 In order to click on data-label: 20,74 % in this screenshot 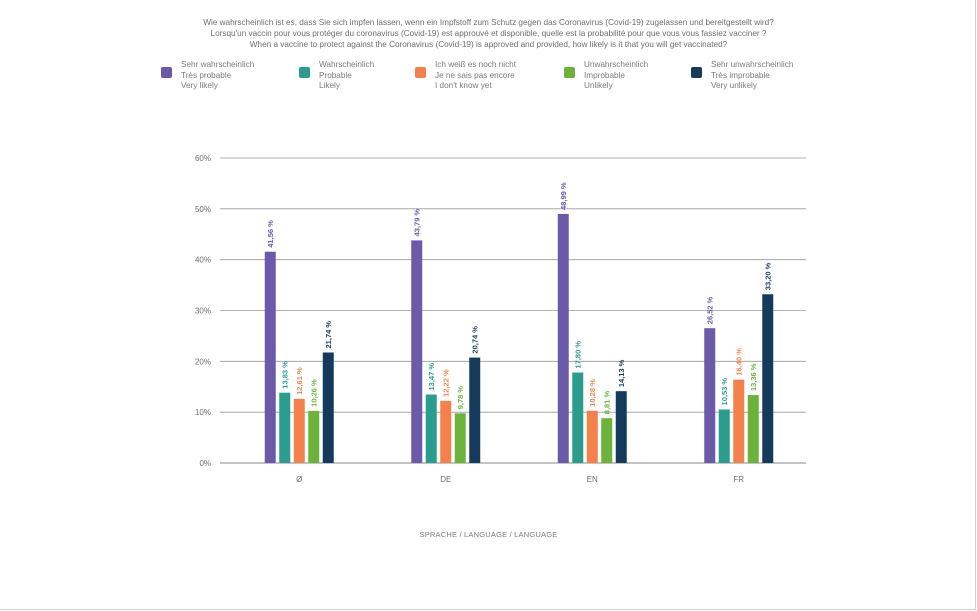, I will do `click(475, 340)`.